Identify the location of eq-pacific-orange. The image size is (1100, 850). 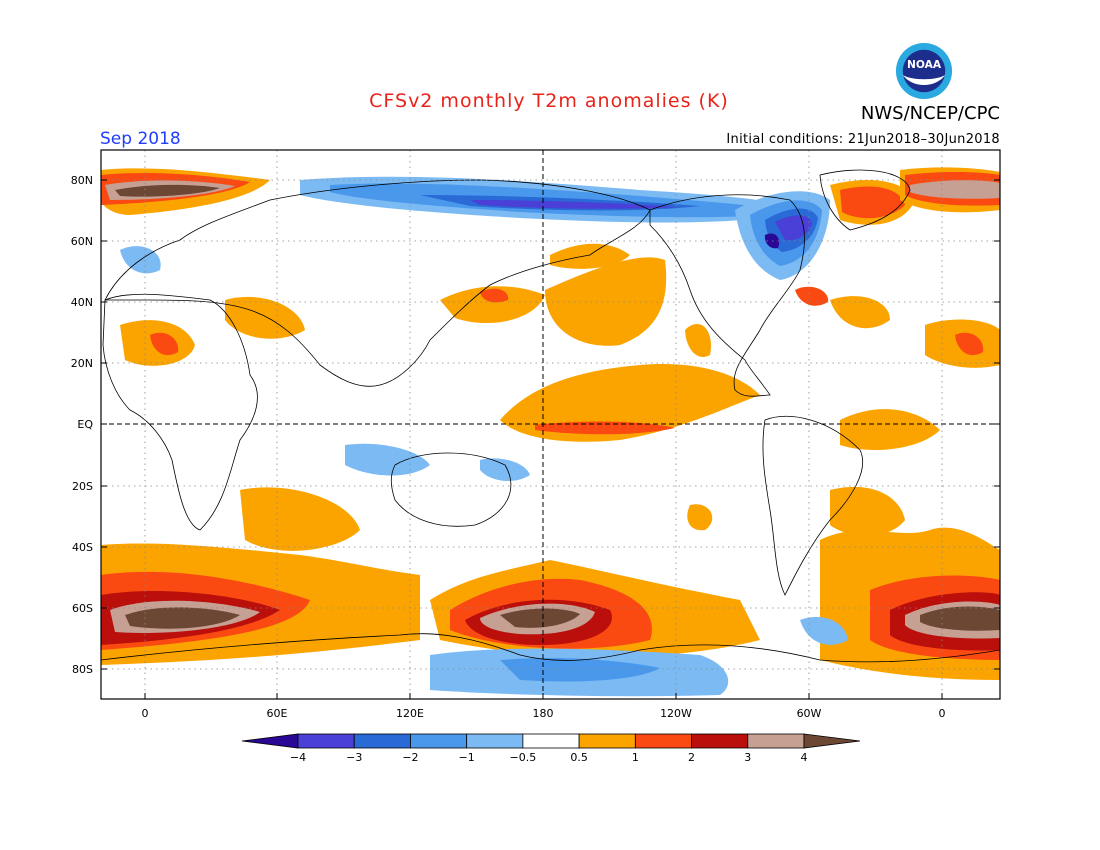
(605, 428).